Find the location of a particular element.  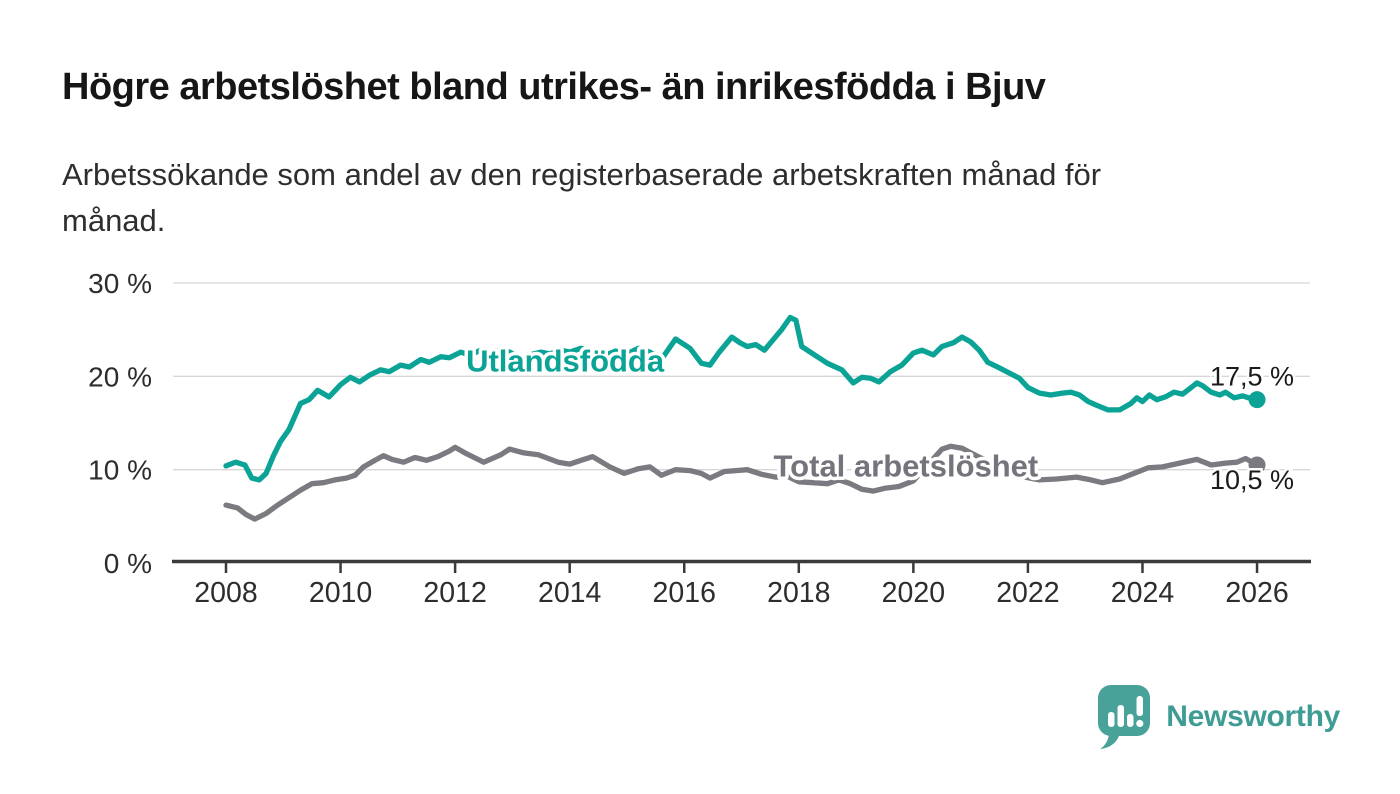

newsworthy-branding: Newsworthy is located at coordinates (1218, 717).